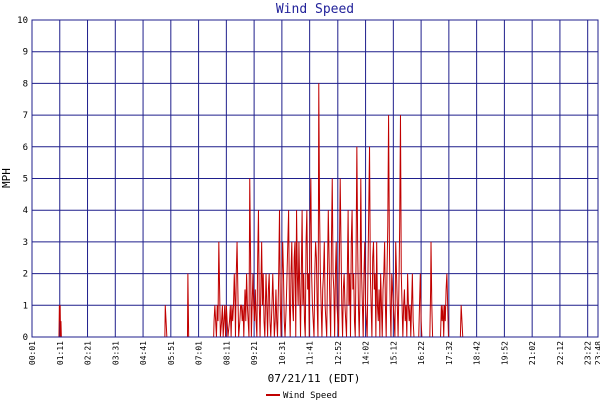 This screenshot has height=400, width=600. I want to click on y-axis-label: MPH, so click(6, 178).